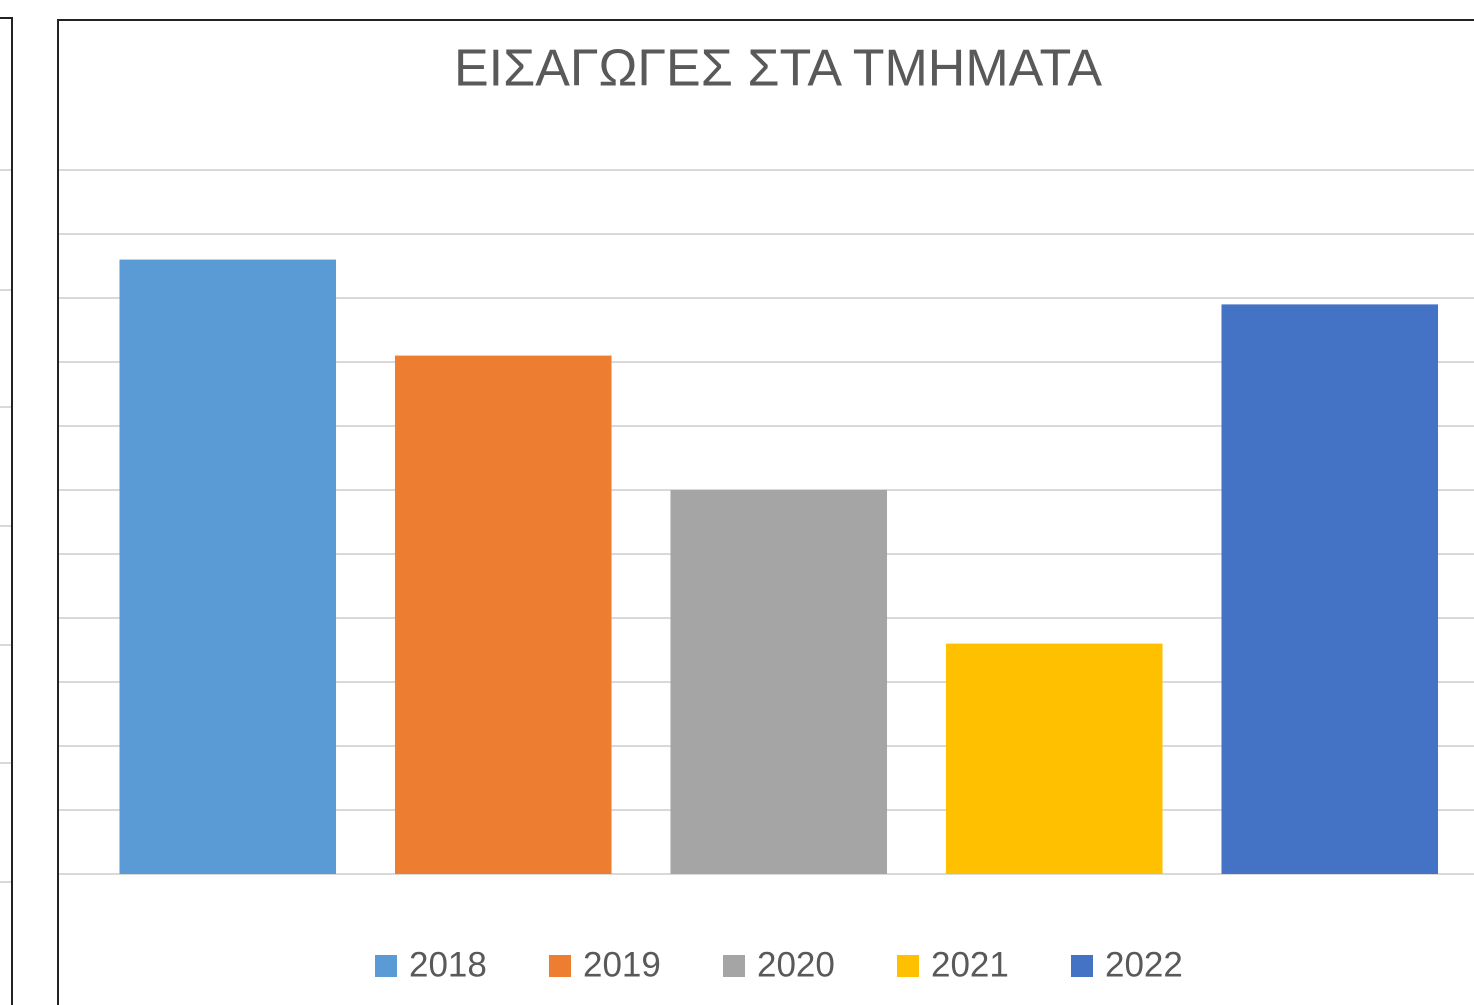 The image size is (1474, 1005). I want to click on left-panel, so click(6, 511).